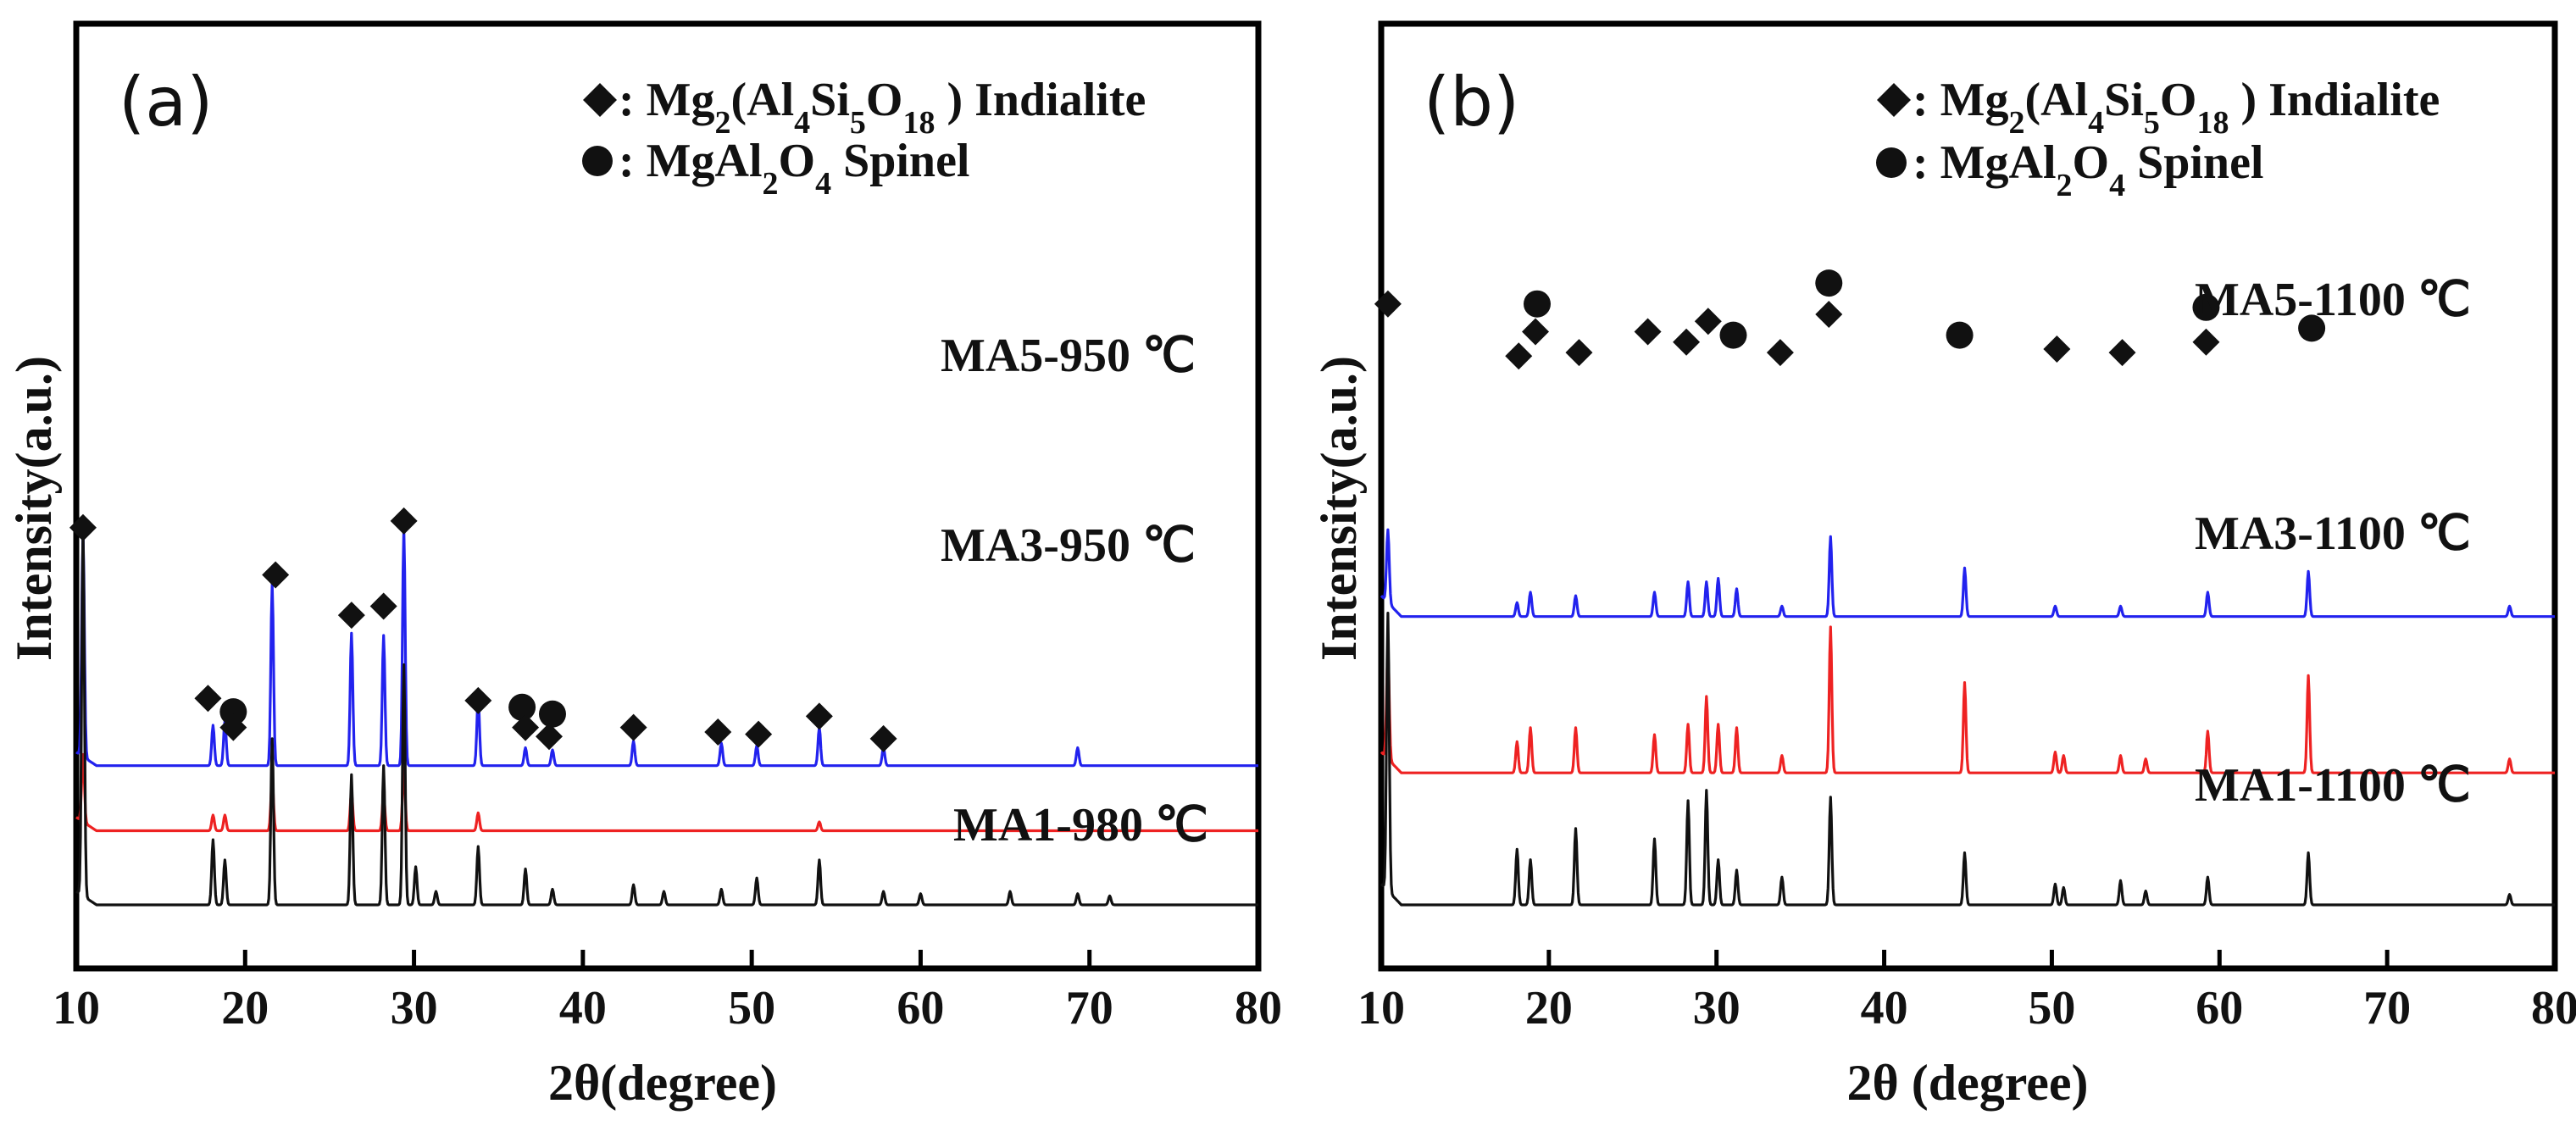 The image size is (2576, 1126). What do you see at coordinates (2333, 534) in the screenshot?
I see `series-label-ma3-1100: MA3-1100 ℃` at bounding box center [2333, 534].